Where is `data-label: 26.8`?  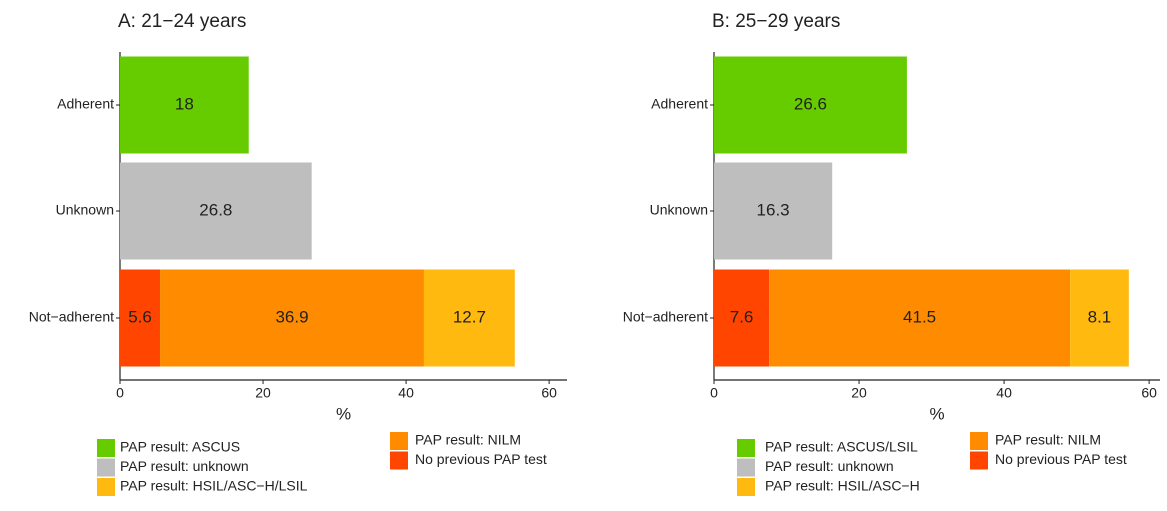
data-label: 26.8 is located at coordinates (215, 209).